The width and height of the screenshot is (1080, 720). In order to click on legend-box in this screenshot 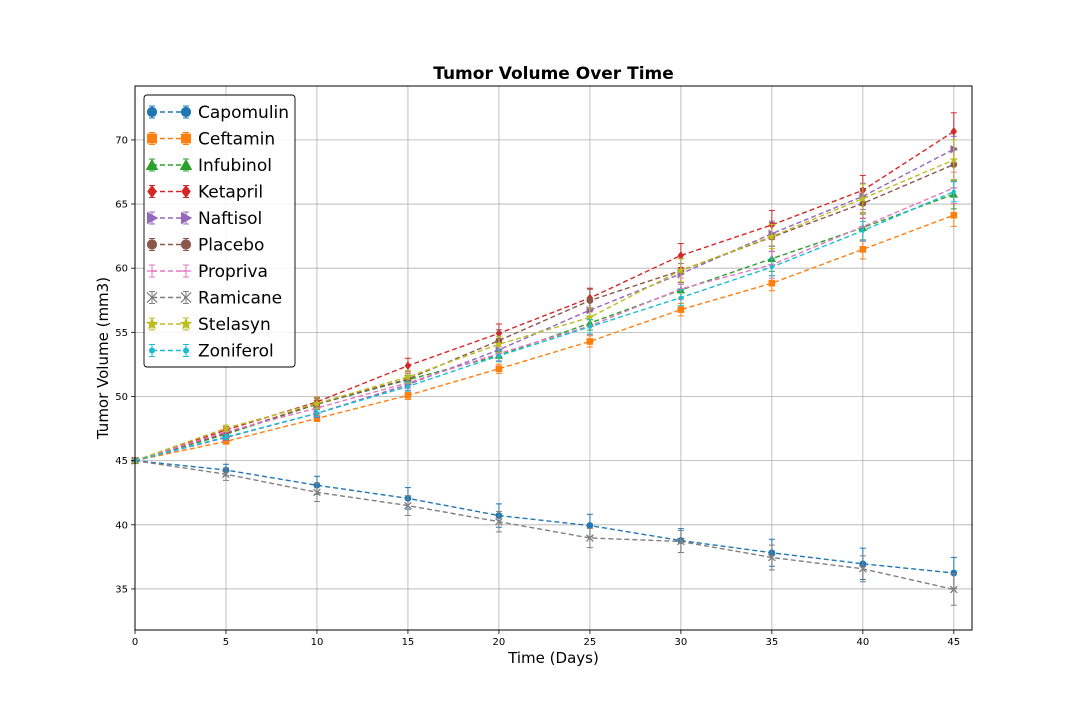, I will do `click(219, 231)`.